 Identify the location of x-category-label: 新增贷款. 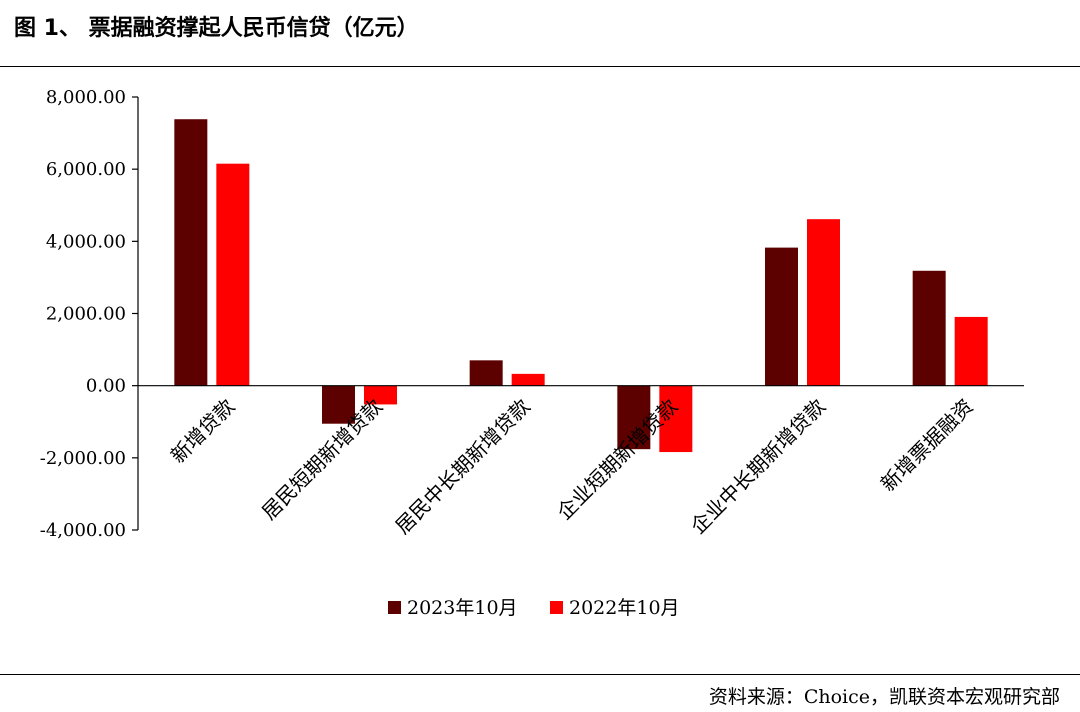
(203, 431).